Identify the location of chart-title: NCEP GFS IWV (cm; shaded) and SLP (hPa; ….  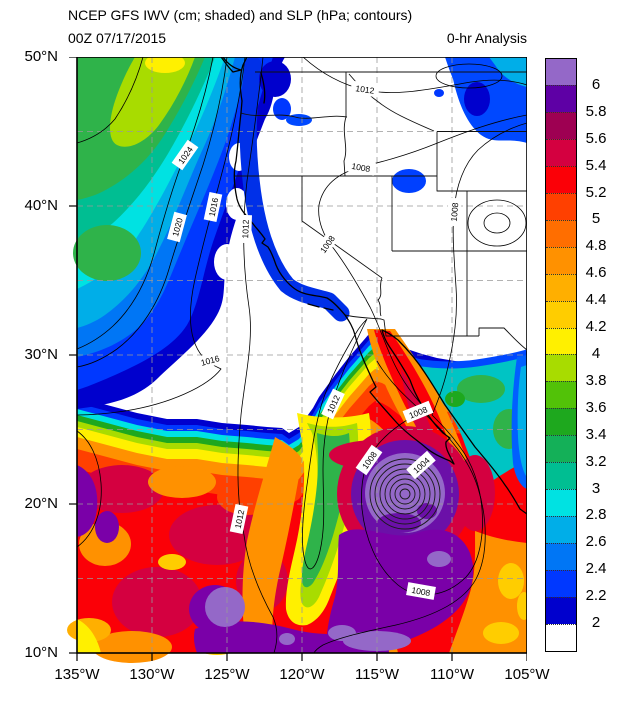
(240, 15).